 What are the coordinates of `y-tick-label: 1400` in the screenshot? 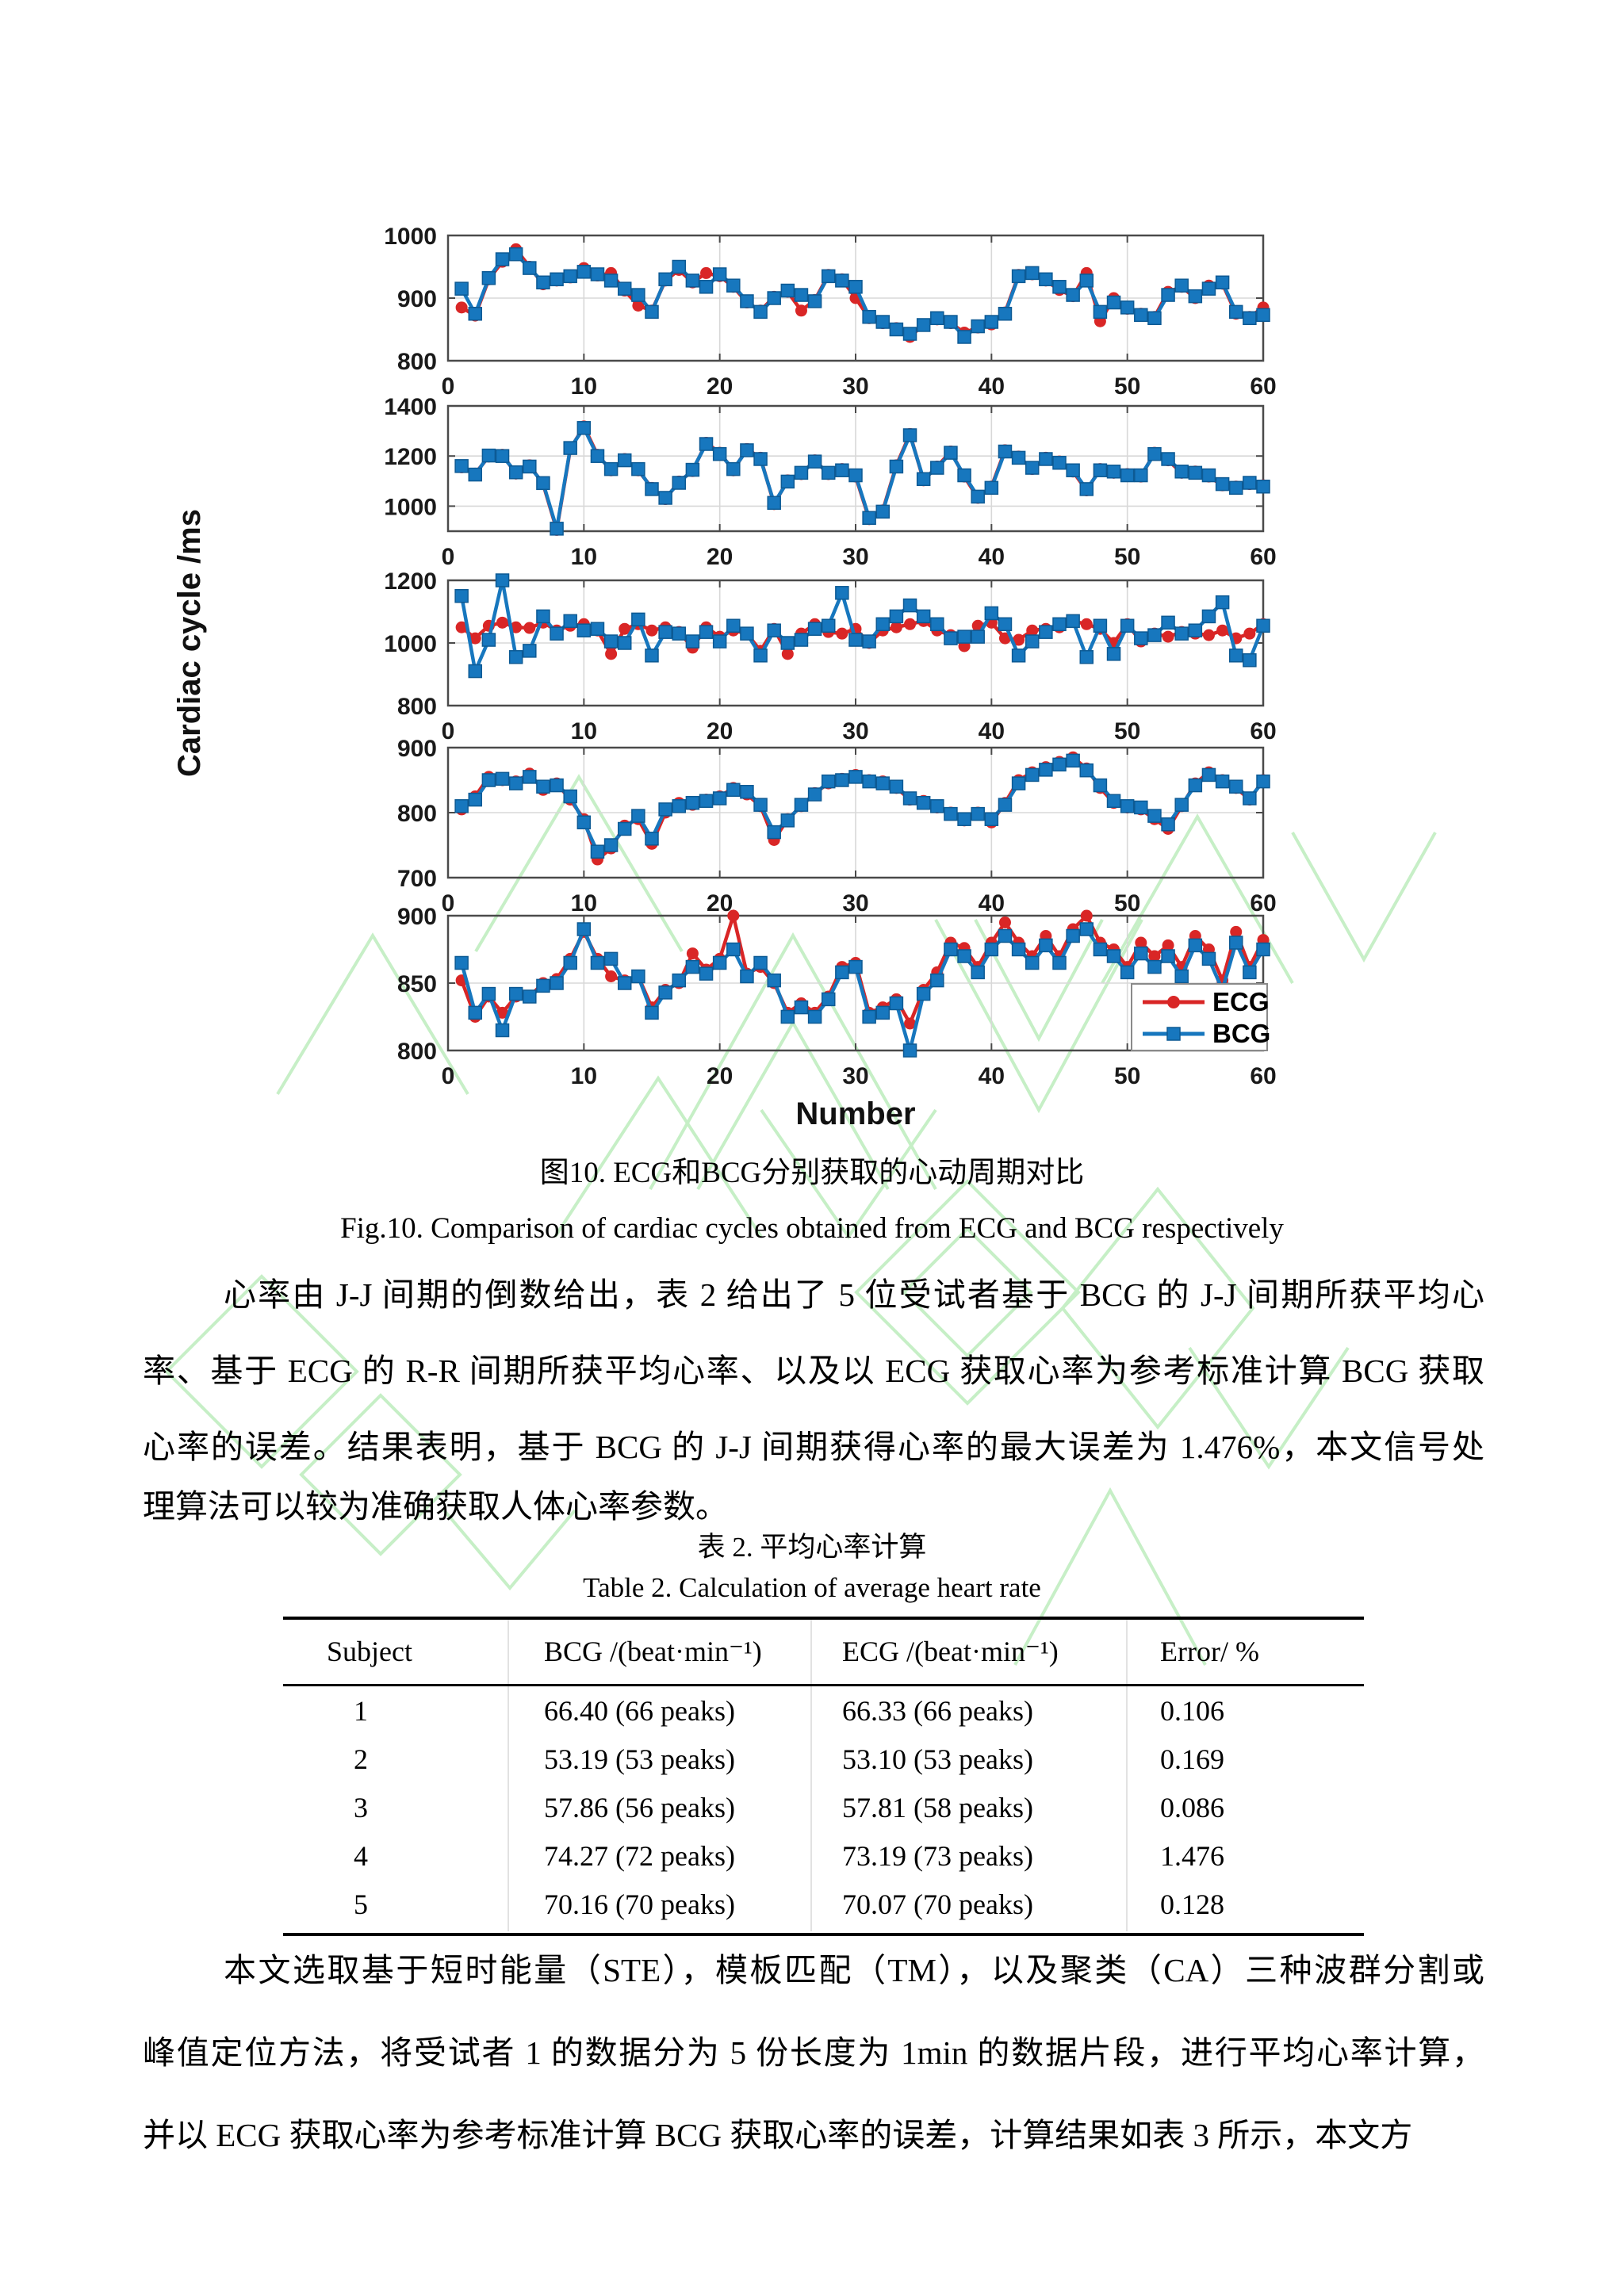 It's located at (410, 407).